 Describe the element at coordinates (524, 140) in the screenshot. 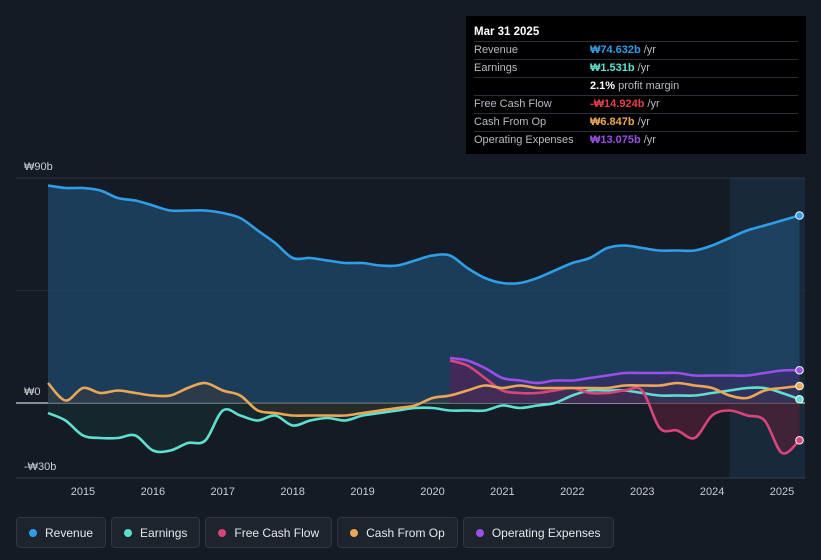

I see `tooltip-label: Operating Expenses` at that location.